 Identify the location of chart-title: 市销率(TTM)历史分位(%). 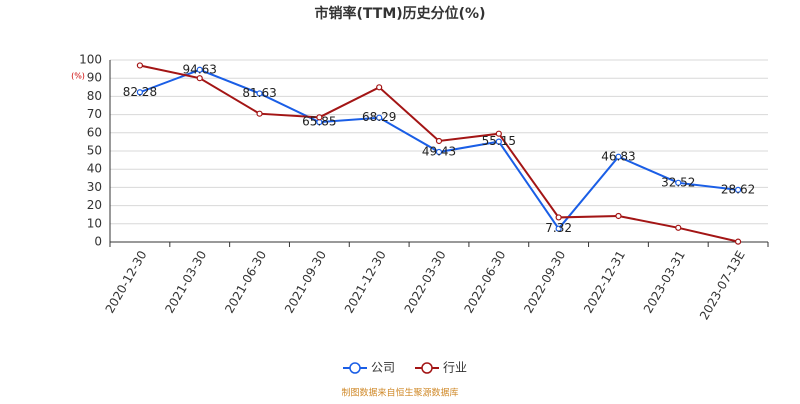
(400, 13).